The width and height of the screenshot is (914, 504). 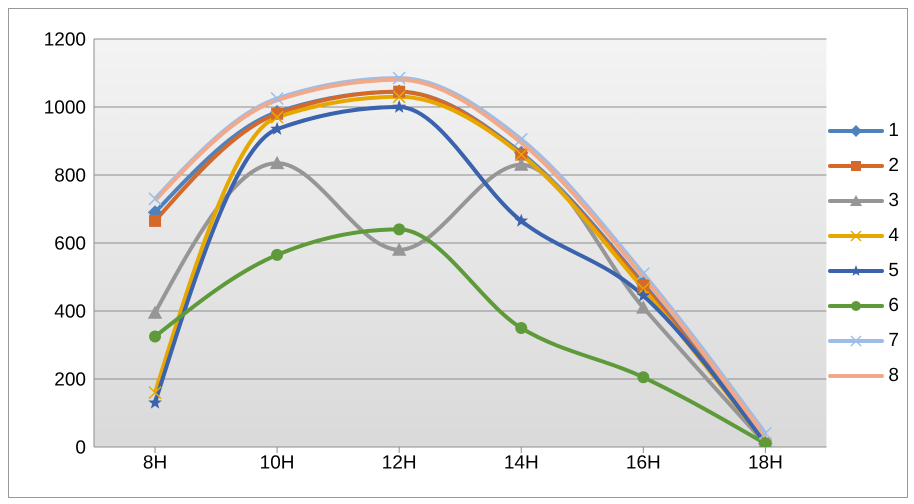 I want to click on legend-label: 4, so click(x=893, y=235).